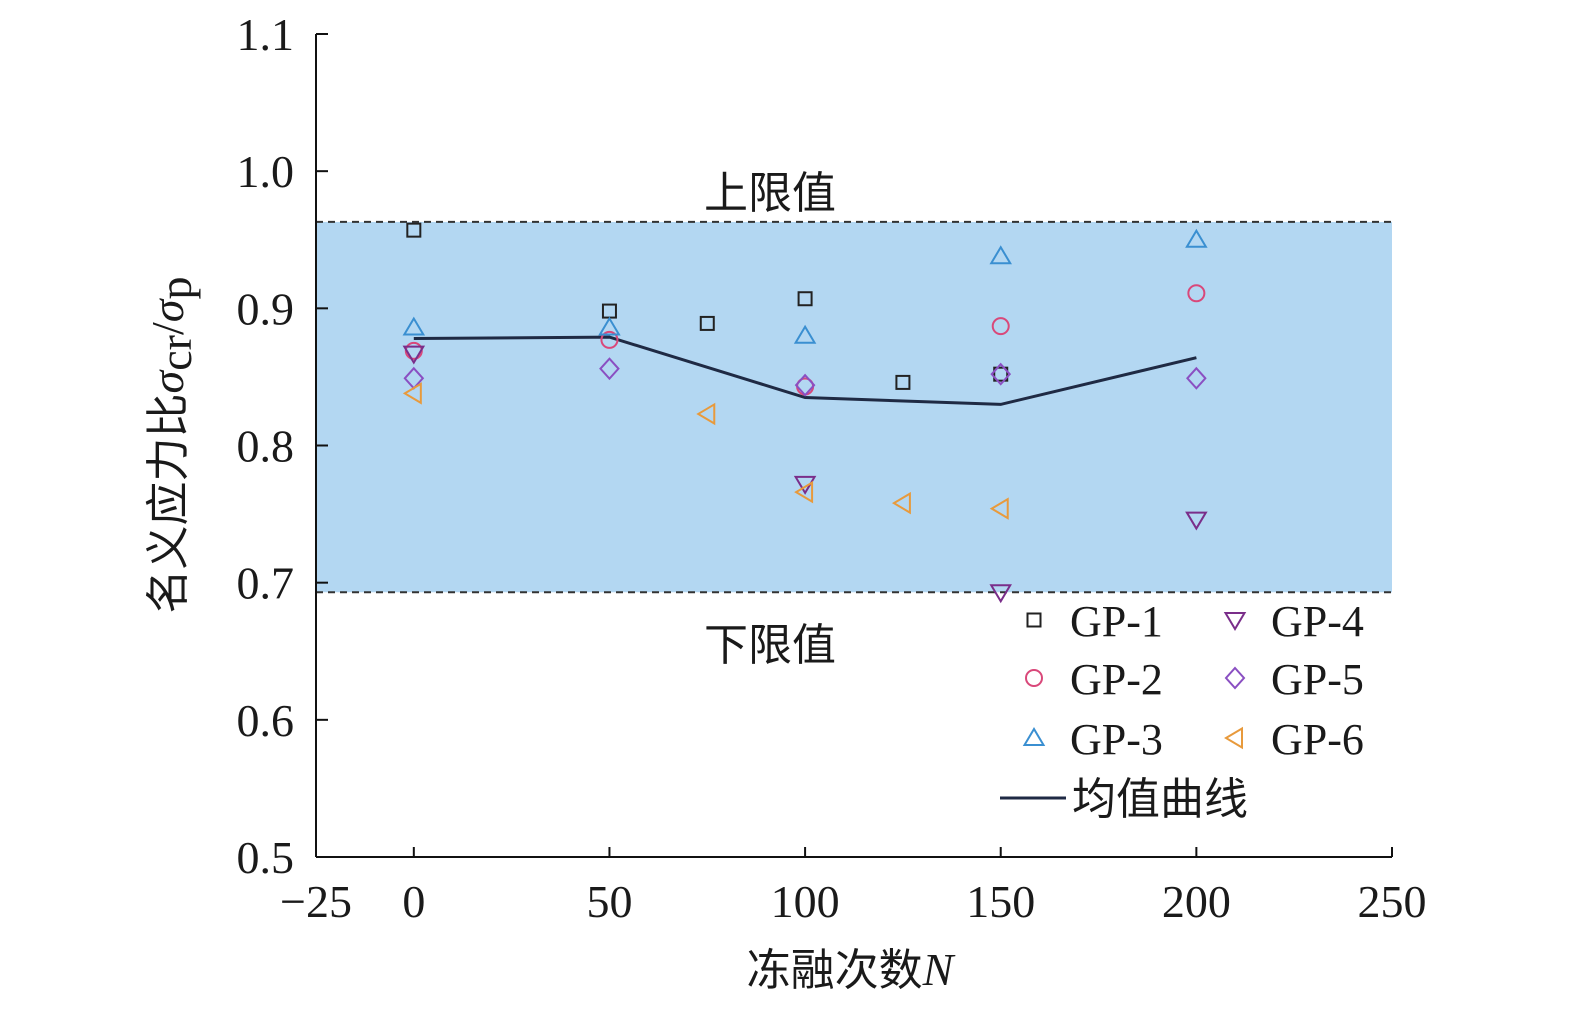  What do you see at coordinates (770, 193) in the screenshot?
I see `upper-limit-label: 上限值` at bounding box center [770, 193].